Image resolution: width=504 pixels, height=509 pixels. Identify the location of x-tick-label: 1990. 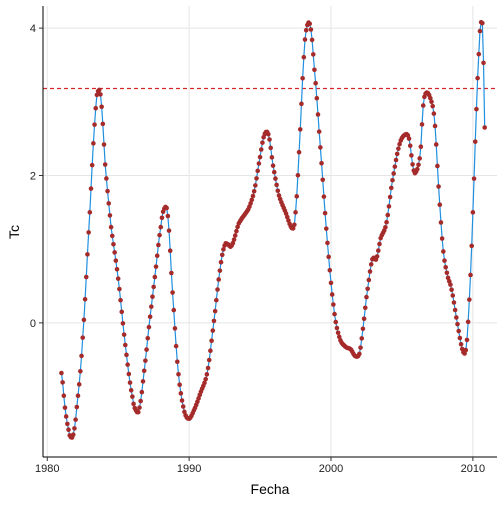
(189, 469).